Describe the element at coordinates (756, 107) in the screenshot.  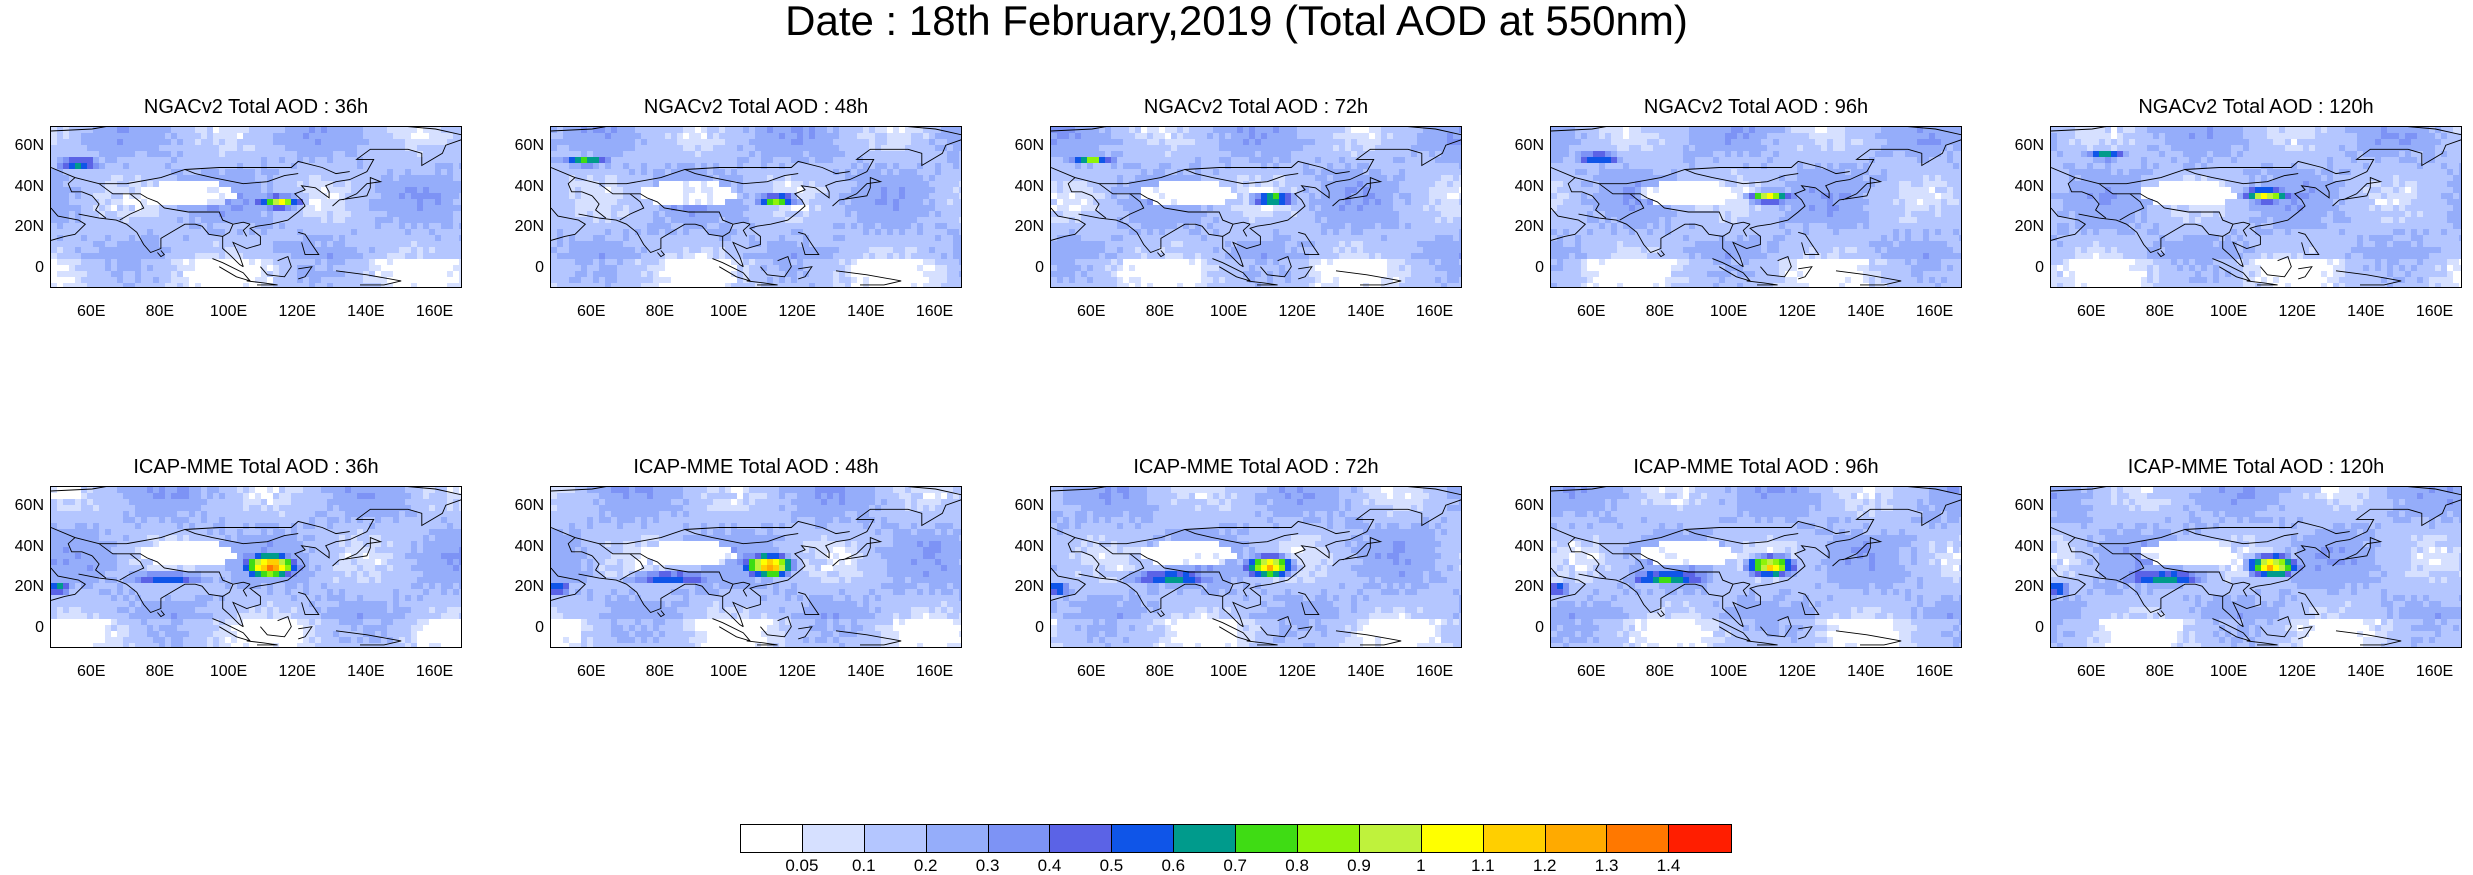
I see `panel-title: NGACv2 Total AOD : 48h` at that location.